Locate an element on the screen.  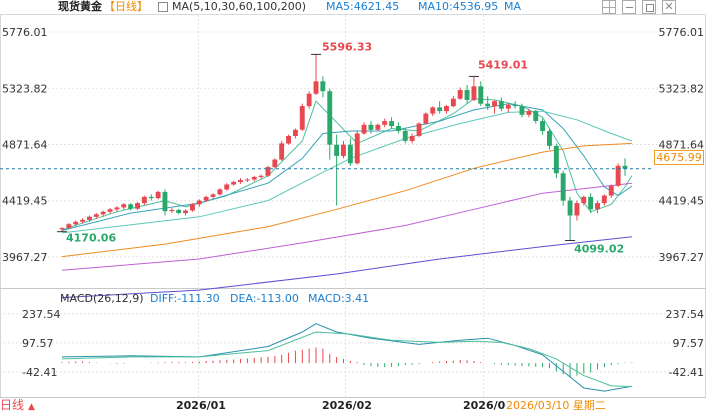
date-label-2: 2026/02 is located at coordinates (347, 405).